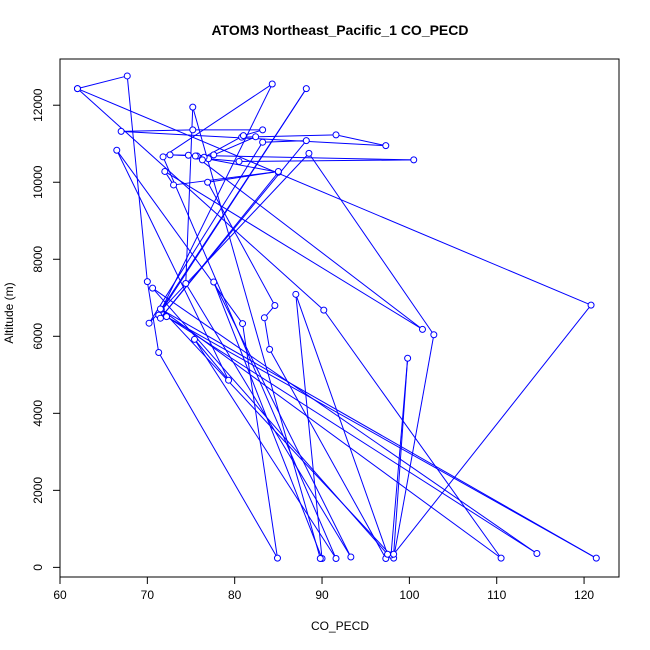 Image resolution: width=650 pixels, height=650 pixels. Describe the element at coordinates (60, 595) in the screenshot. I see `x-tick-label: 60` at that location.